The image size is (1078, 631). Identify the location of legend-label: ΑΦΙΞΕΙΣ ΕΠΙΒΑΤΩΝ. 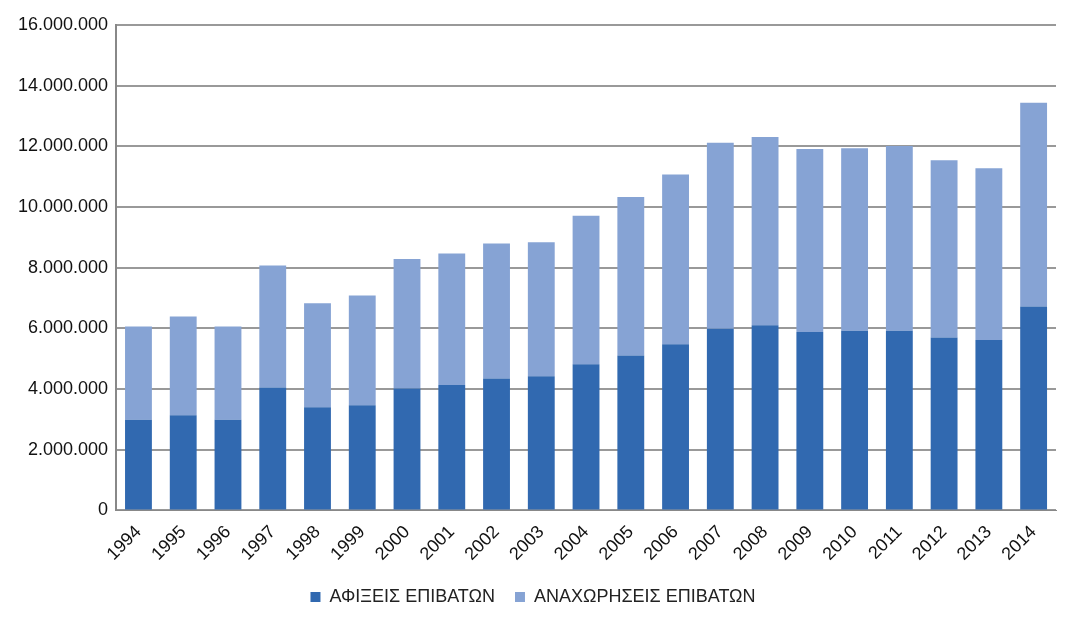
(412, 595).